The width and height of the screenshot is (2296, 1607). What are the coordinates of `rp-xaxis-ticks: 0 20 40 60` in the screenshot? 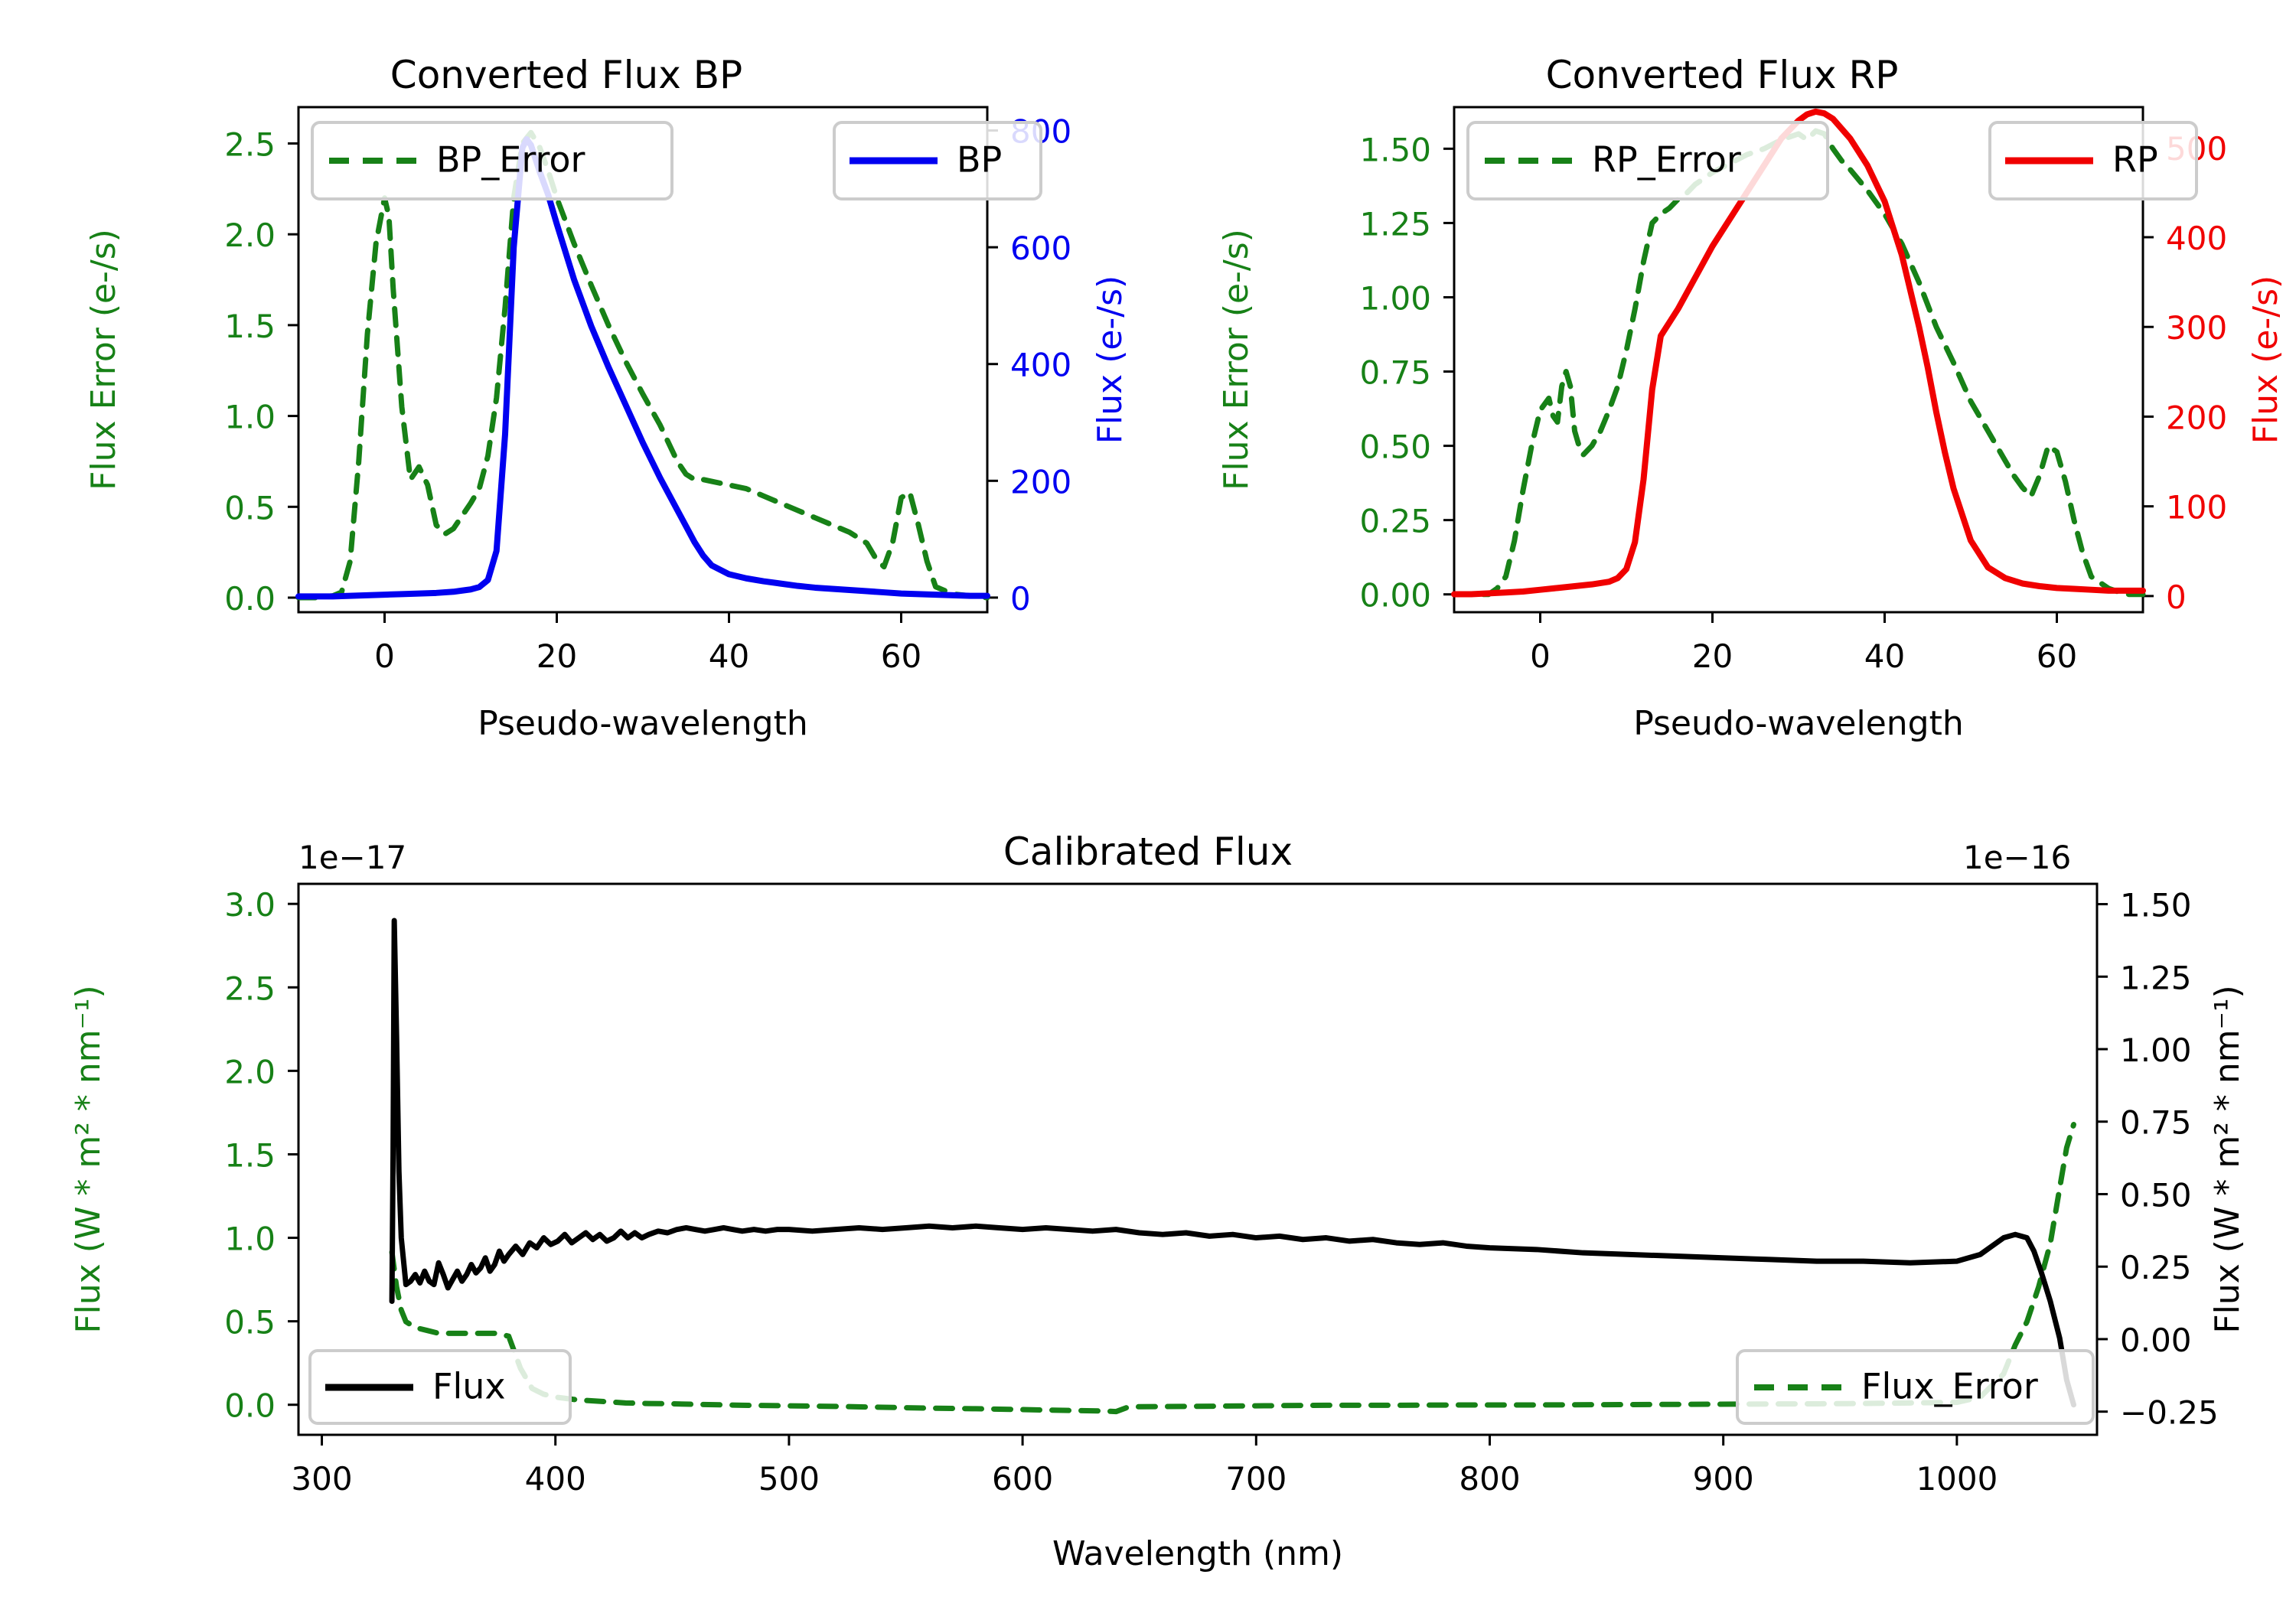 It's located at (1803, 643).